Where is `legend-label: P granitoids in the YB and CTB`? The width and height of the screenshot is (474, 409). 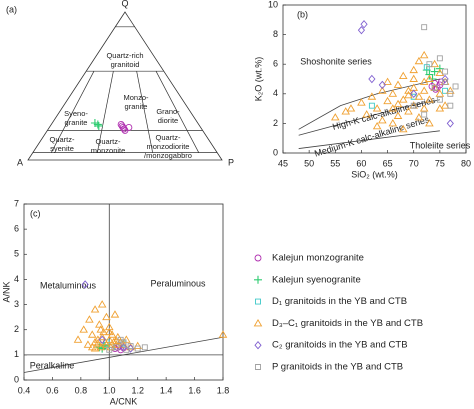 legend-label: P granitoids in the YB and CTB is located at coordinates (337, 367).